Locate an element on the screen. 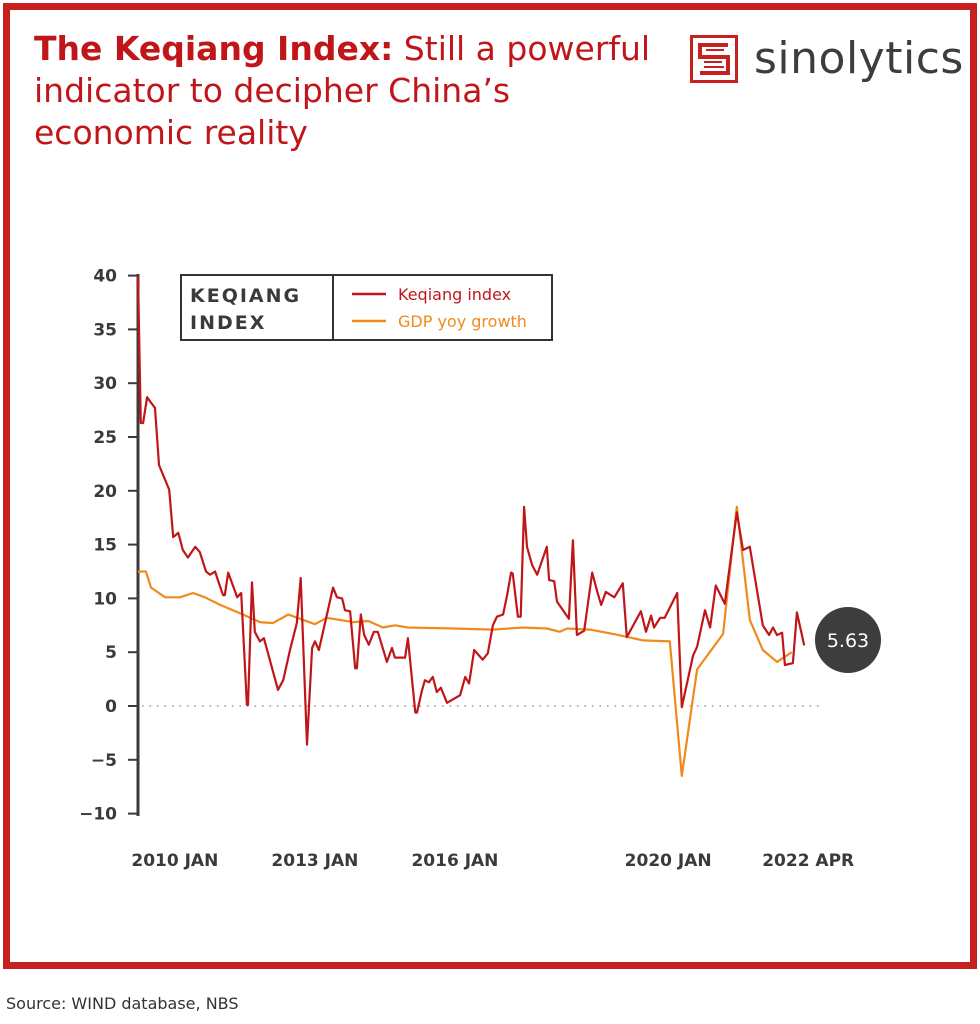  y-tick-label: 25 is located at coordinates (105, 438).